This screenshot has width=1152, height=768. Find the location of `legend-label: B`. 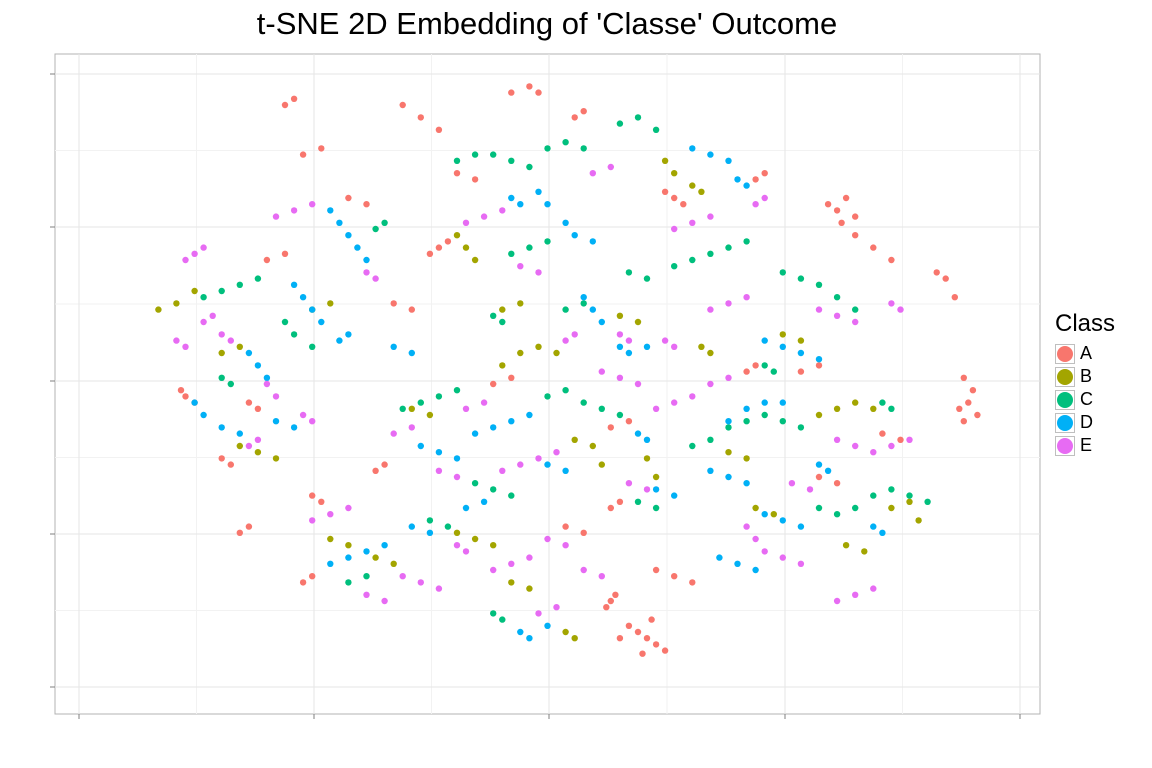

legend-label: B is located at coordinates (1086, 376).